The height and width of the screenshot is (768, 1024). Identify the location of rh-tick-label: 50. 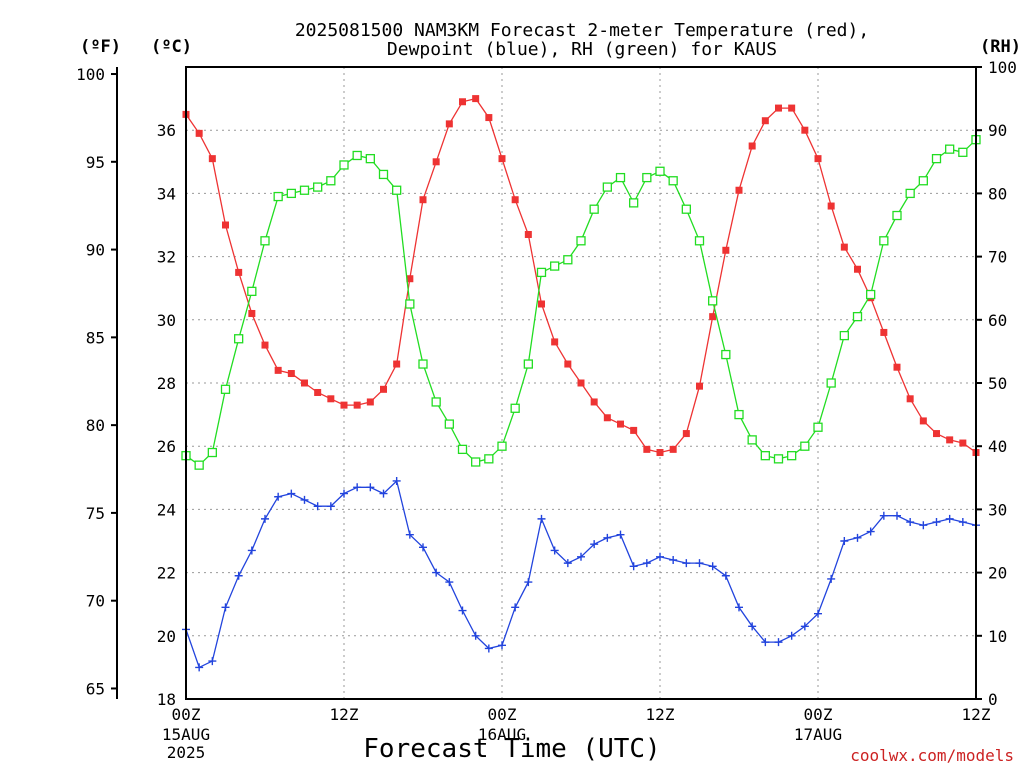
(997, 383).